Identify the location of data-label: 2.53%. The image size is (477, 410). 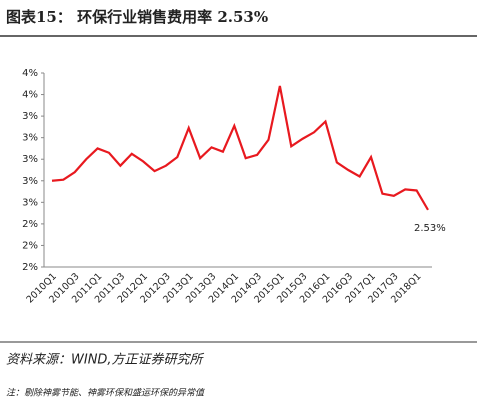
(430, 228).